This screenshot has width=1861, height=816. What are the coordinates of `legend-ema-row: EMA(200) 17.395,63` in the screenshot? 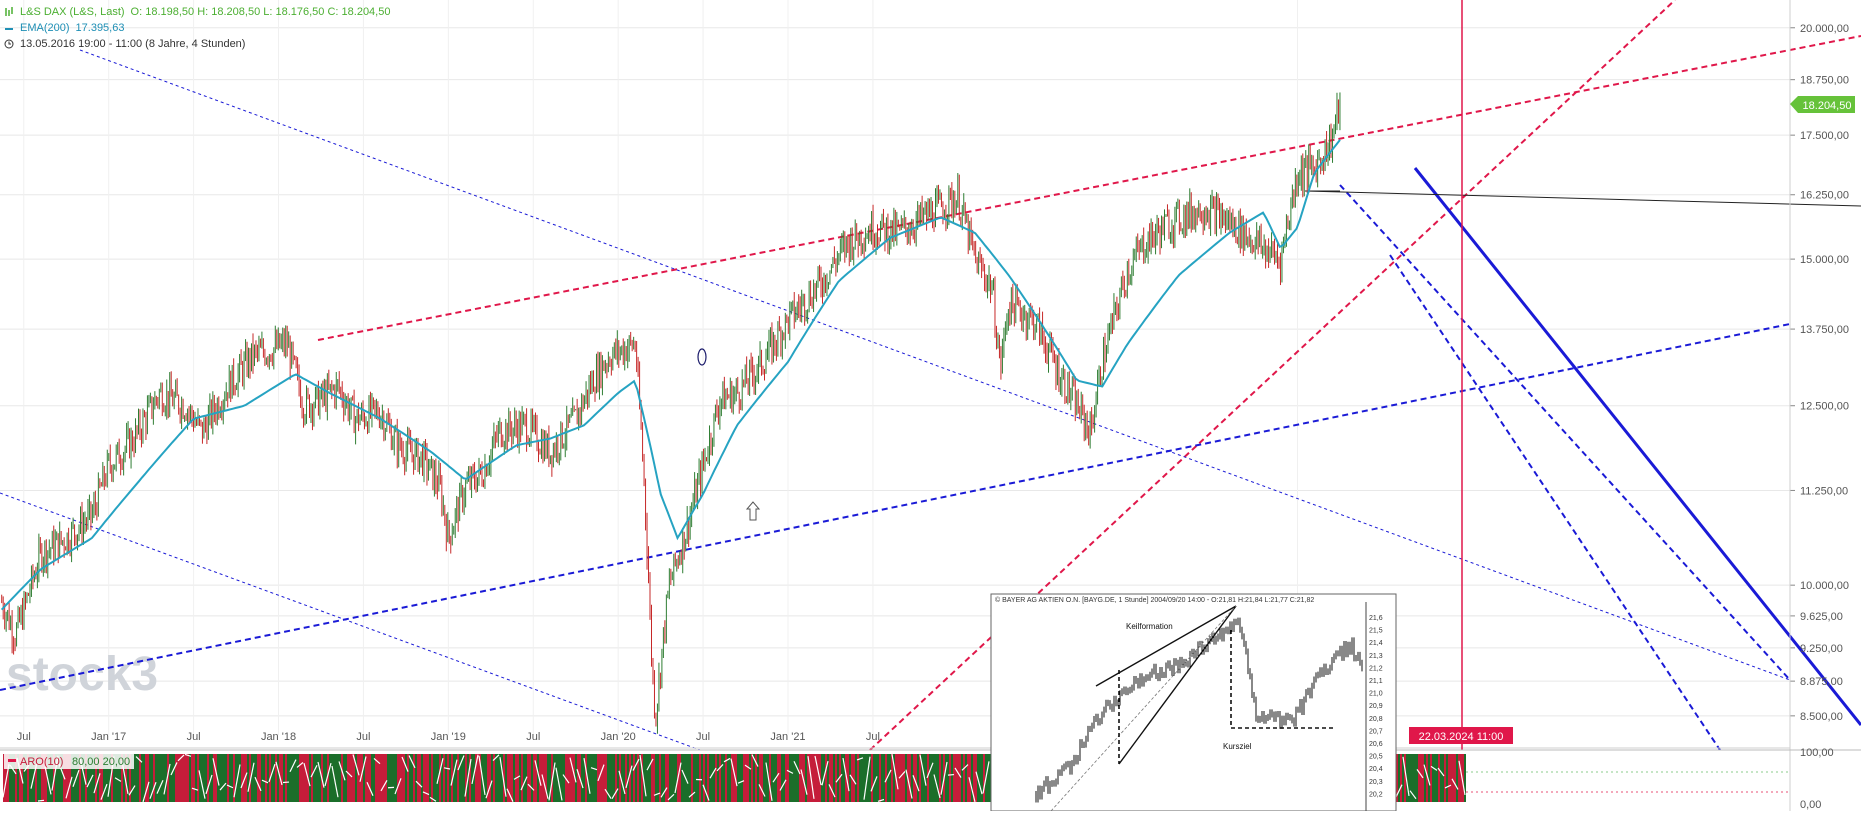 It's located at (197, 28).